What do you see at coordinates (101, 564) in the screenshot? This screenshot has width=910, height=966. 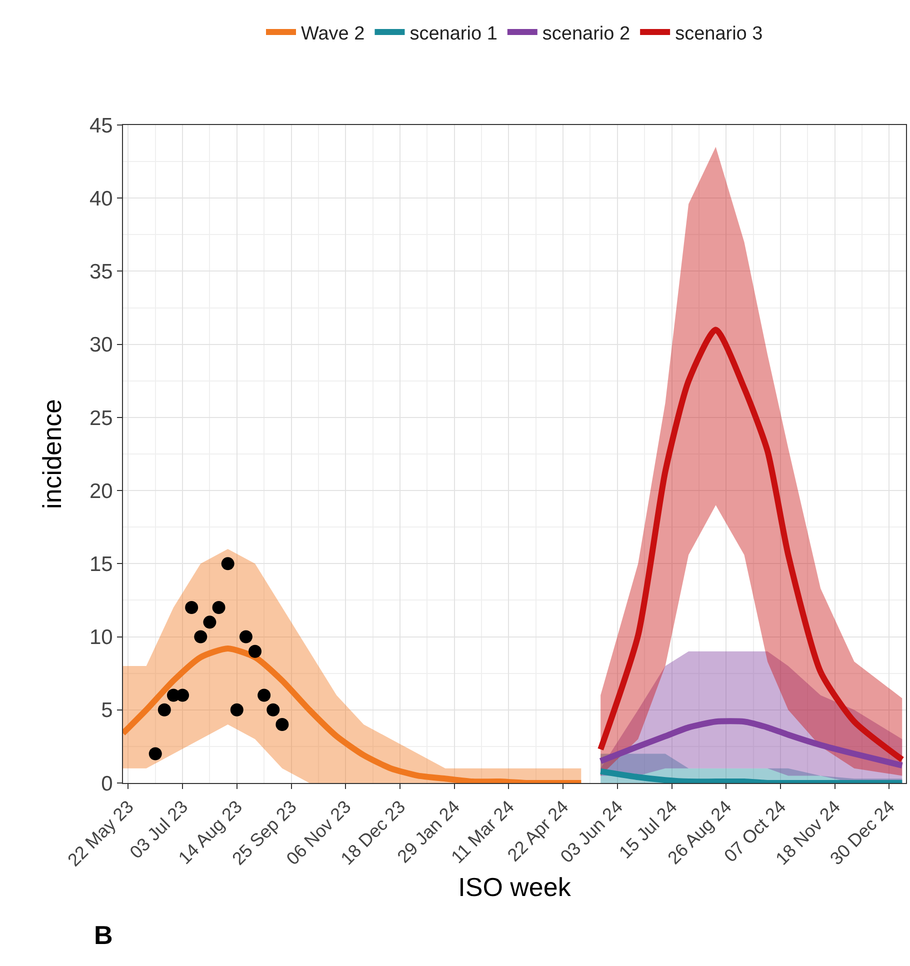 I see `y-tick-label: 15` at bounding box center [101, 564].